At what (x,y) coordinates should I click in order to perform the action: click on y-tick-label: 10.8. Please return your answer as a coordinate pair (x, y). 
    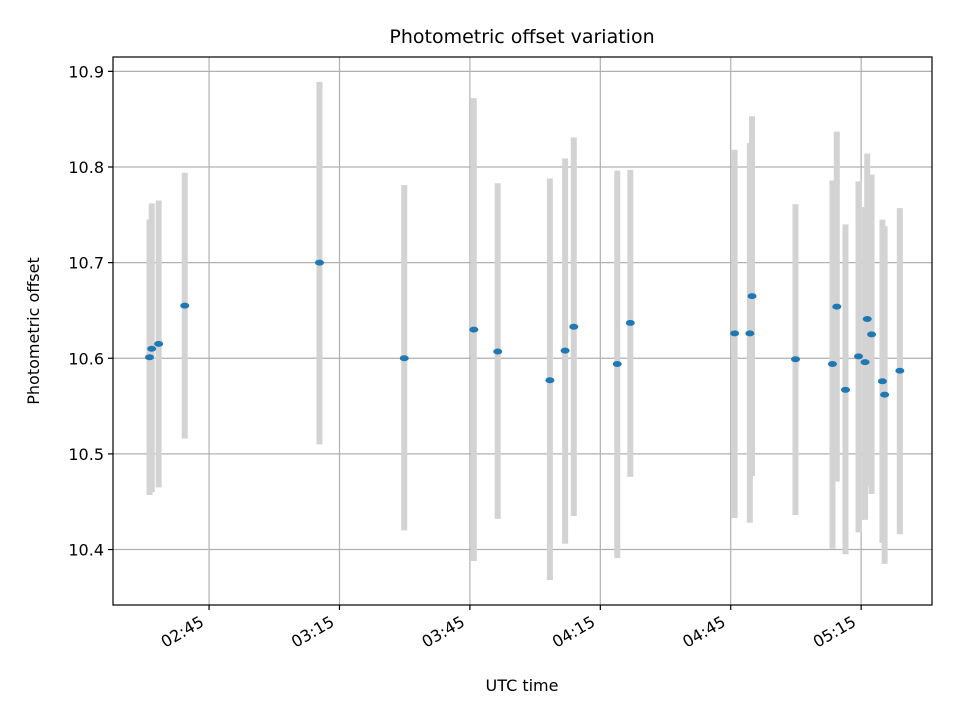
    Looking at the image, I should click on (86, 167).